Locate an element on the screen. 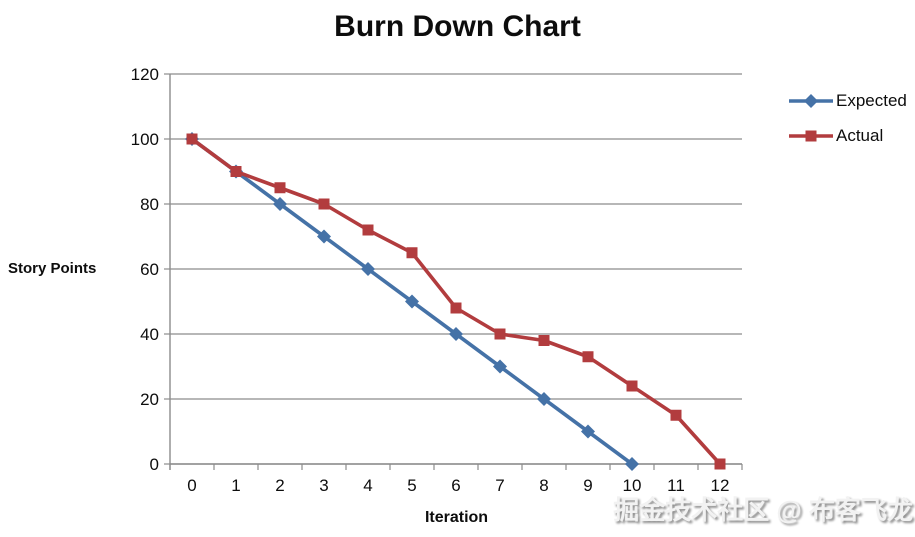 This screenshot has height=537, width=915. x-tick-label: 5 is located at coordinates (411, 485).